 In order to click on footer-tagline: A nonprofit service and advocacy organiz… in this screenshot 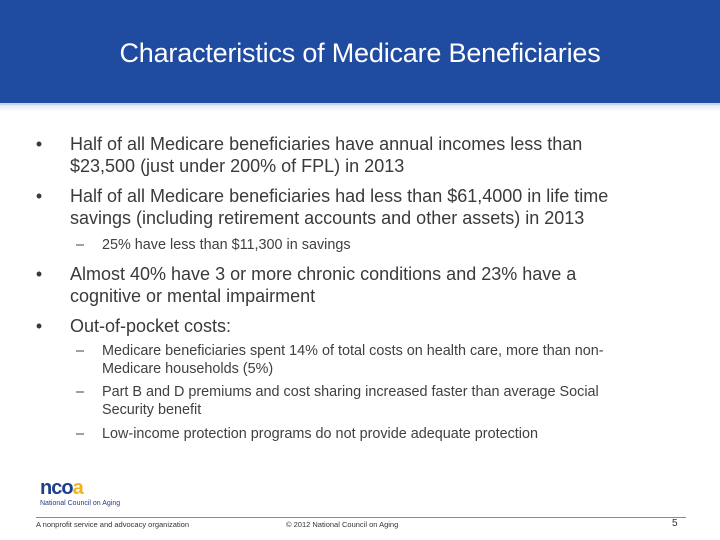, I will do `click(113, 524)`.